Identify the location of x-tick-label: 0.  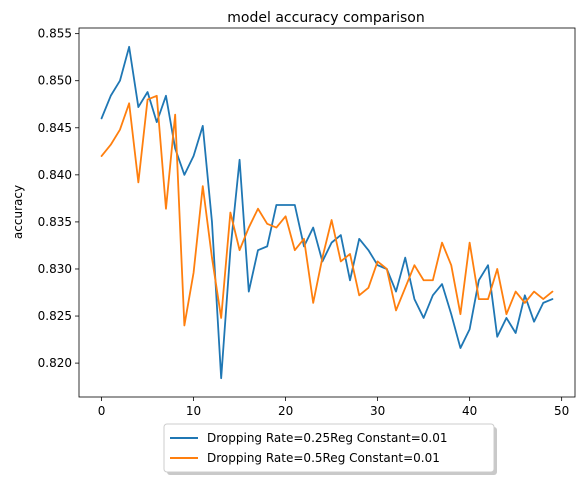
(102, 411).